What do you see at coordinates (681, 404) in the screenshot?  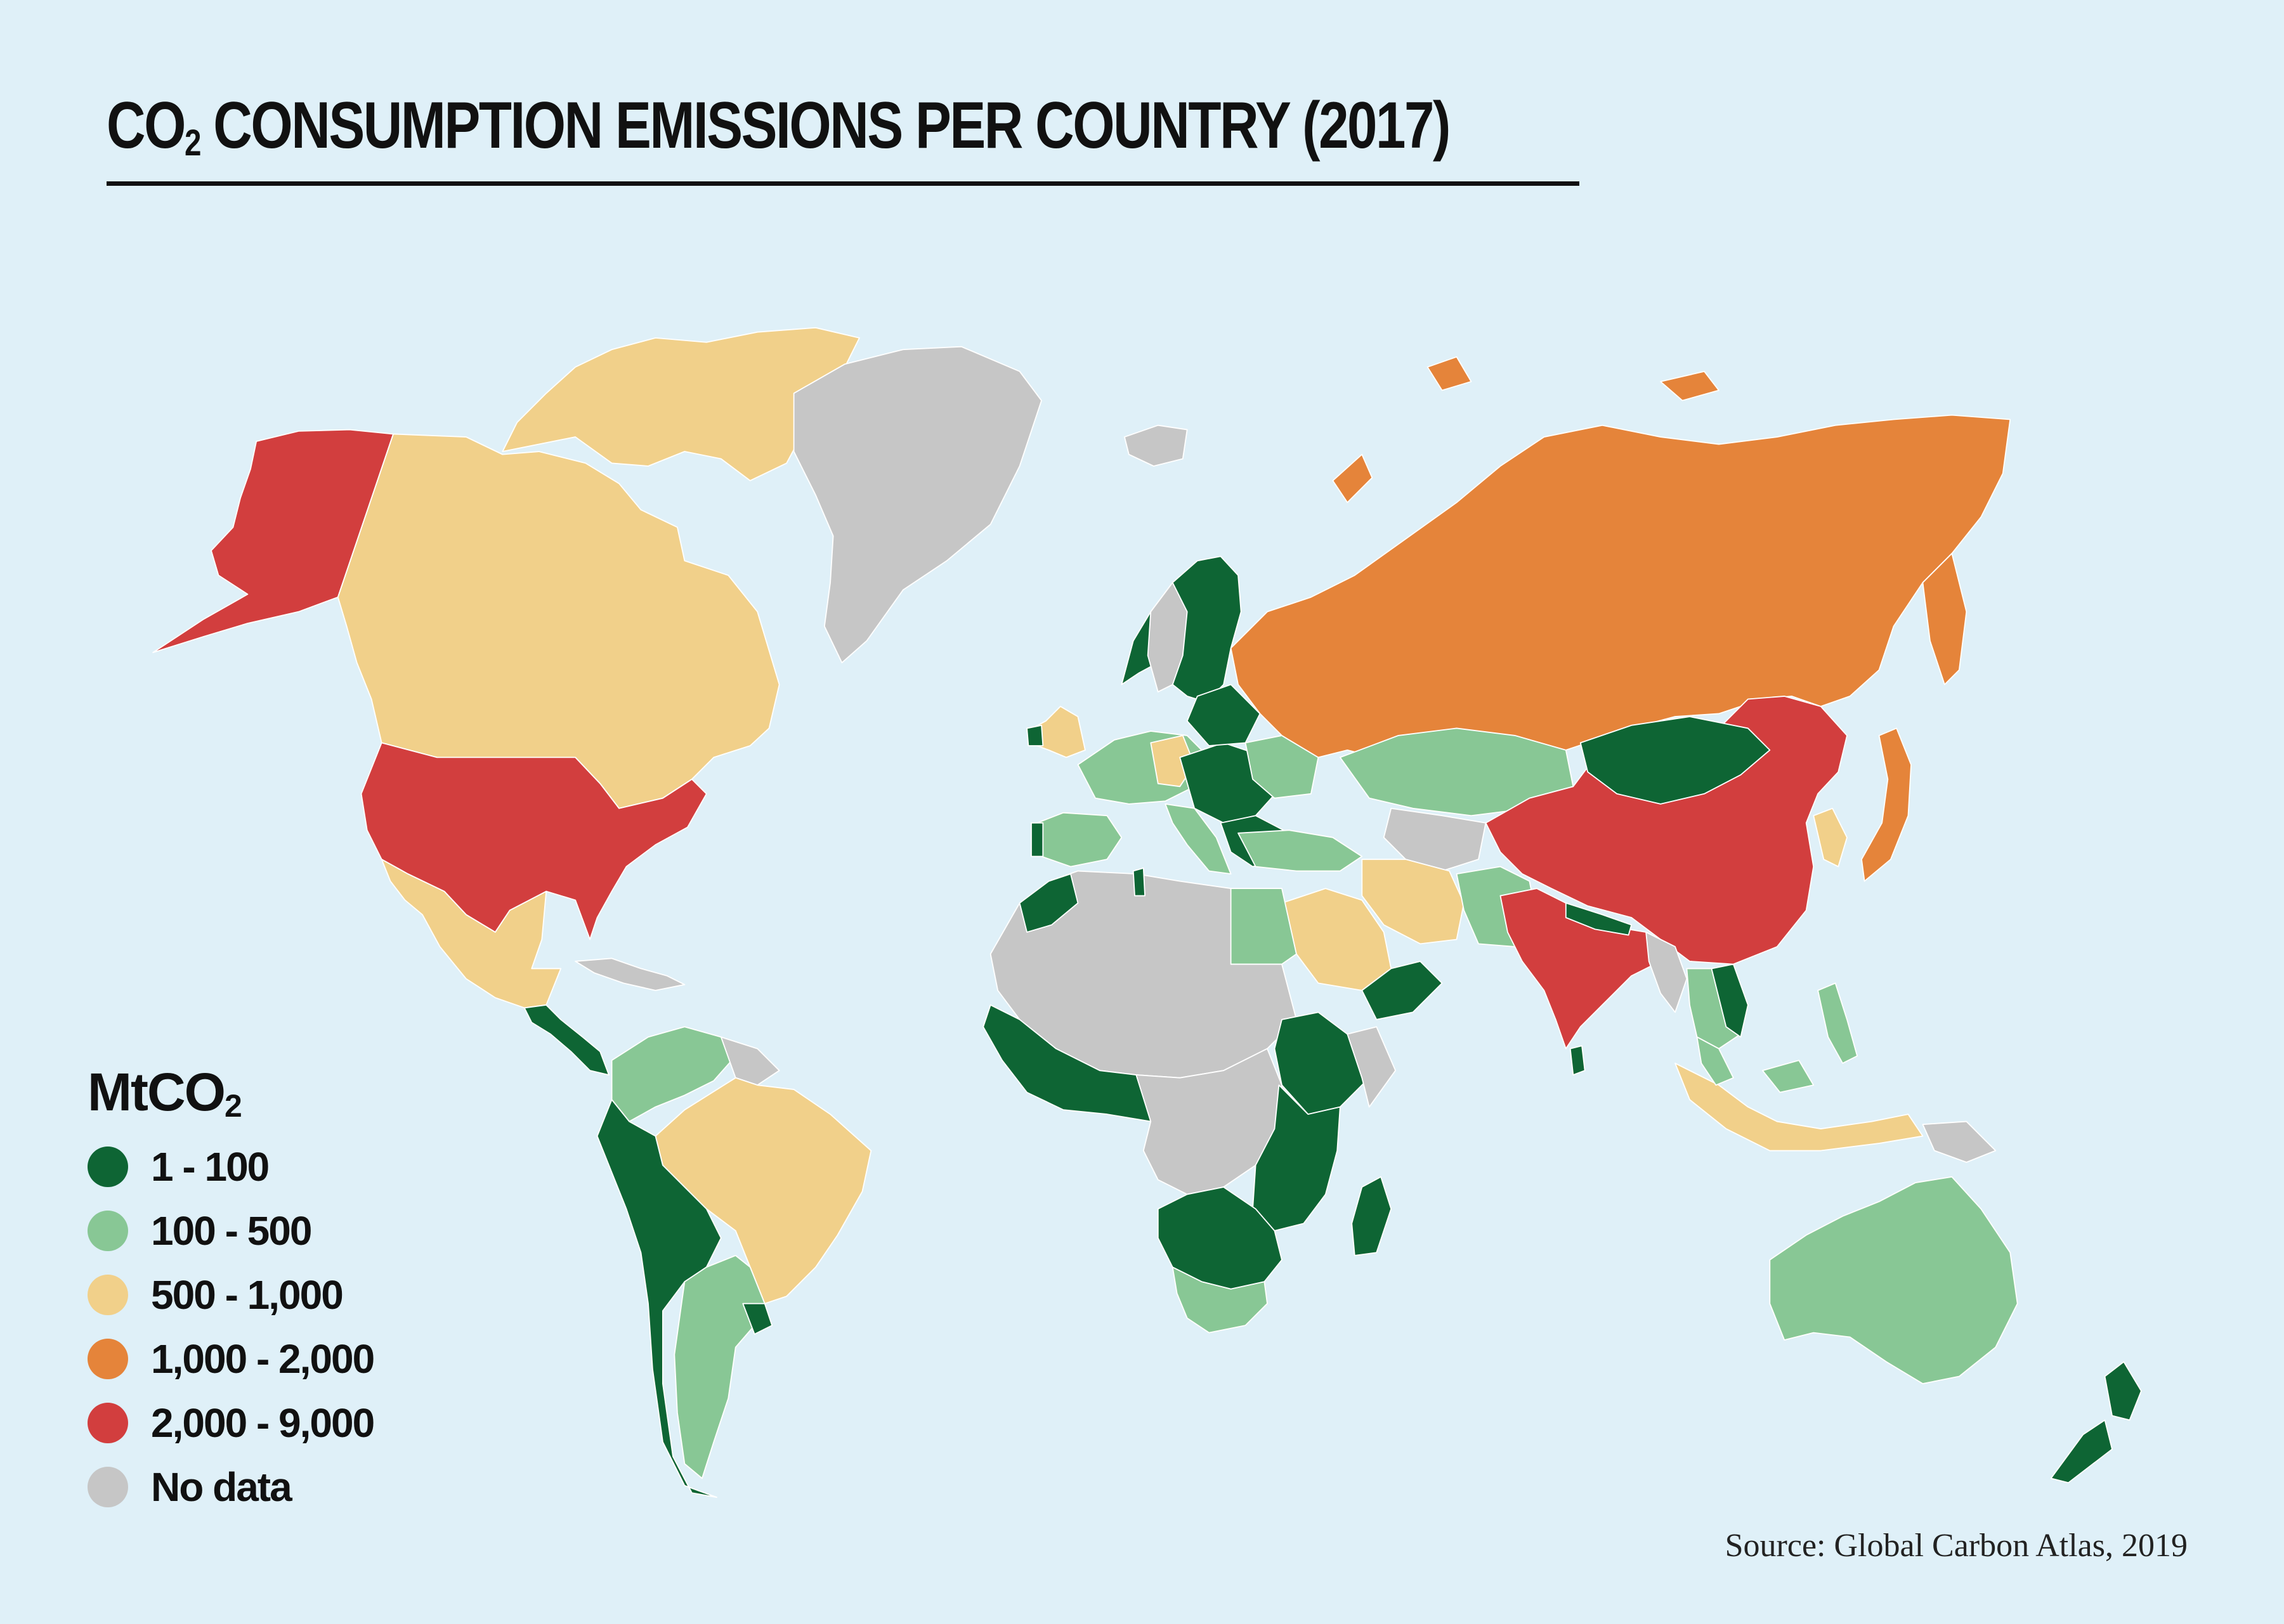 I see `region-arctic-islands` at bounding box center [681, 404].